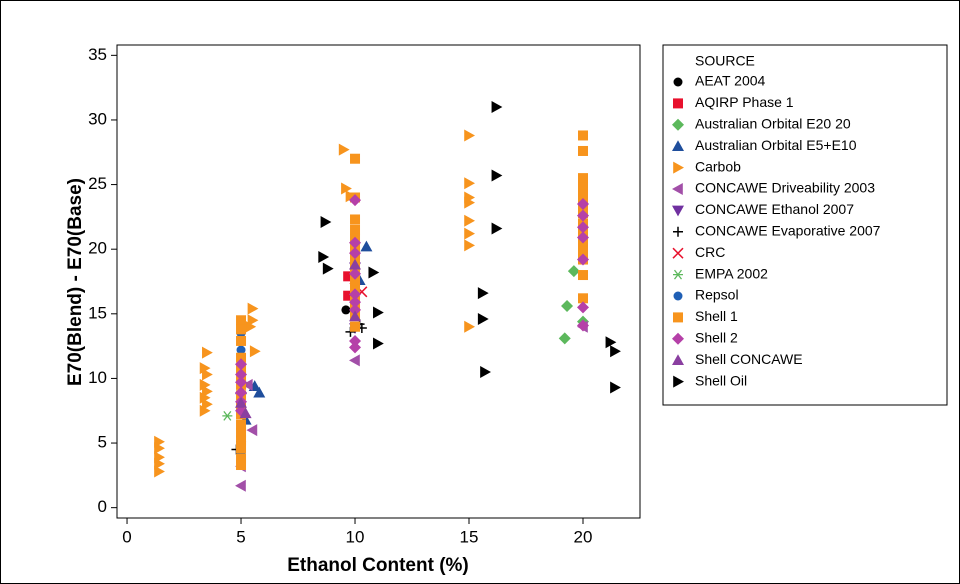 The image size is (960, 584). Describe the element at coordinates (744, 102) in the screenshot. I see `legend-label: AQIRP Phase 1` at that location.